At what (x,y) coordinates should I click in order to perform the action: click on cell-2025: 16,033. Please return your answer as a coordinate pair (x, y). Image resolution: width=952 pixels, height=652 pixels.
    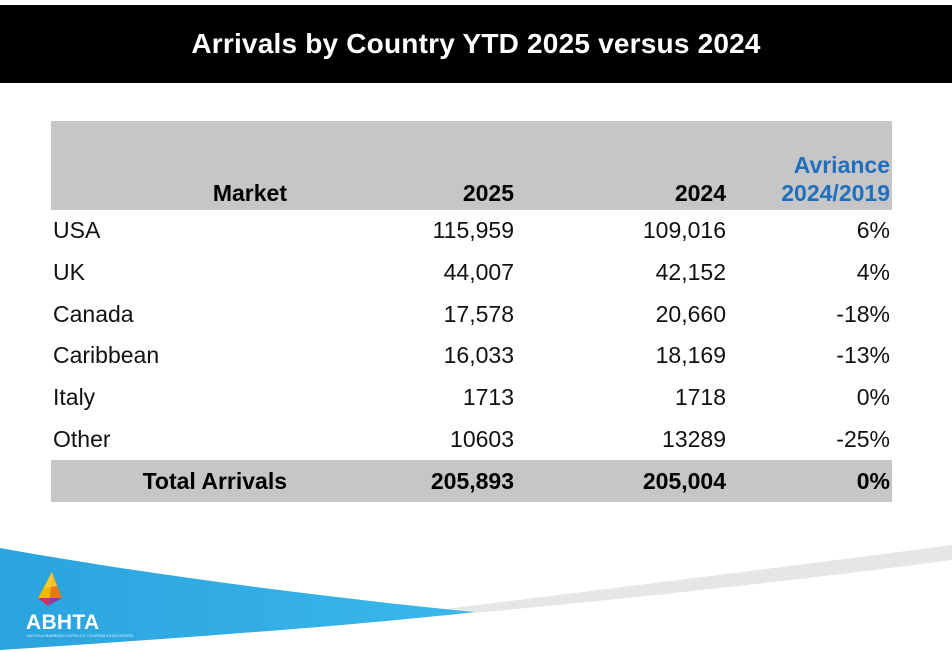
    Looking at the image, I should click on (478, 355).